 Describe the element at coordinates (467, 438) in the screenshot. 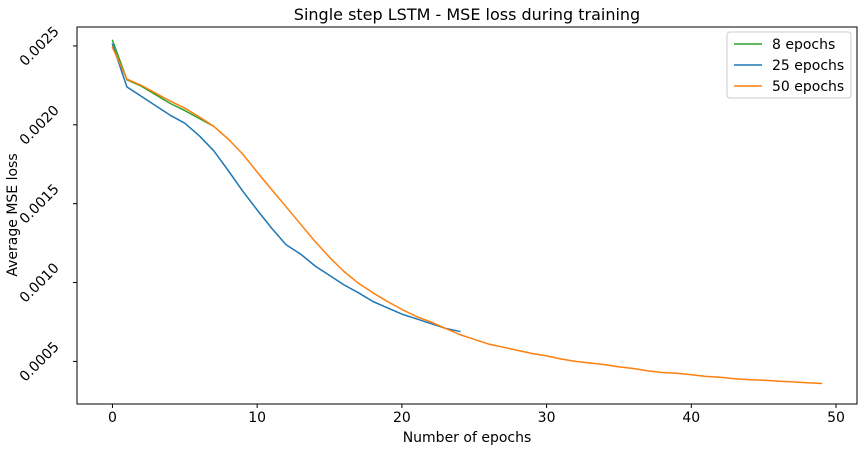

I see `x-axis-label: Number of epochs` at that location.